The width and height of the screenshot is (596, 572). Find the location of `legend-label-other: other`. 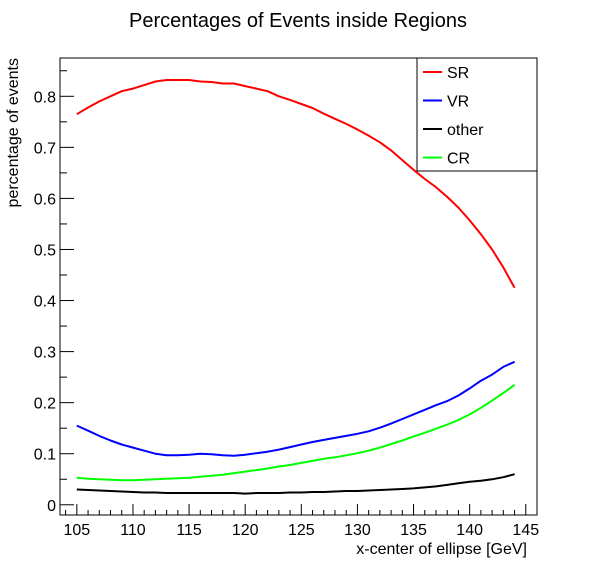

legend-label-other: other is located at coordinates (465, 130).